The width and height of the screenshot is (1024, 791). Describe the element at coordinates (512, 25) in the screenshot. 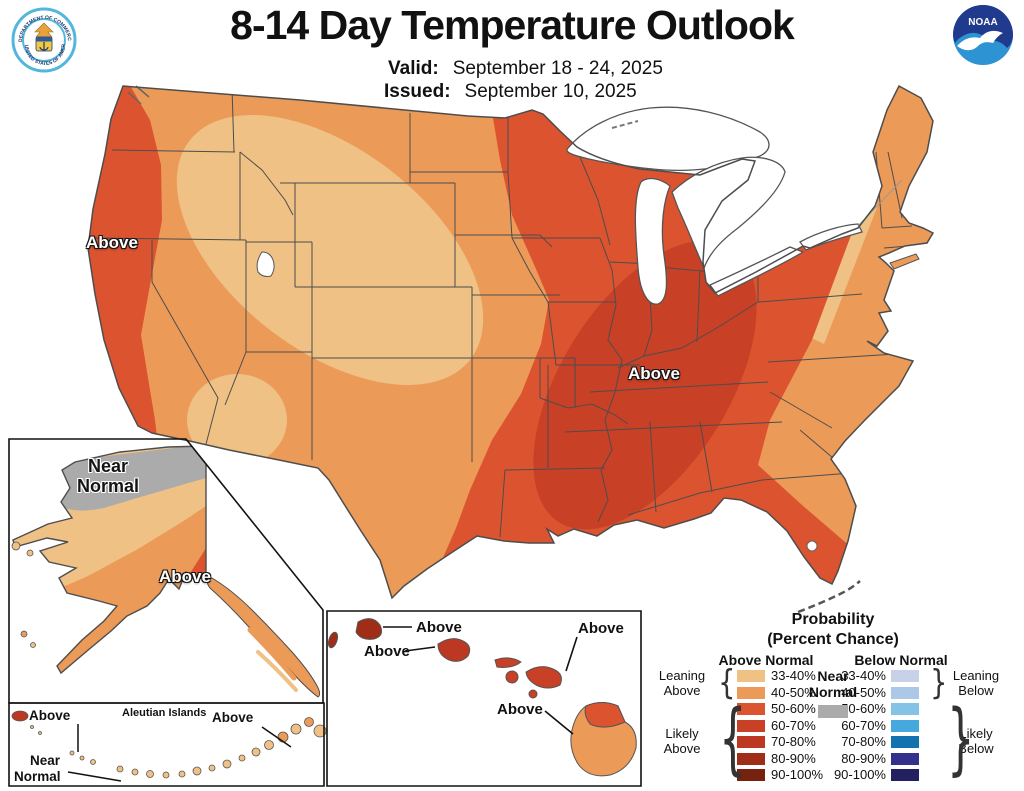

I see `page-title: 8-14 Day Temperature Outlook` at that location.